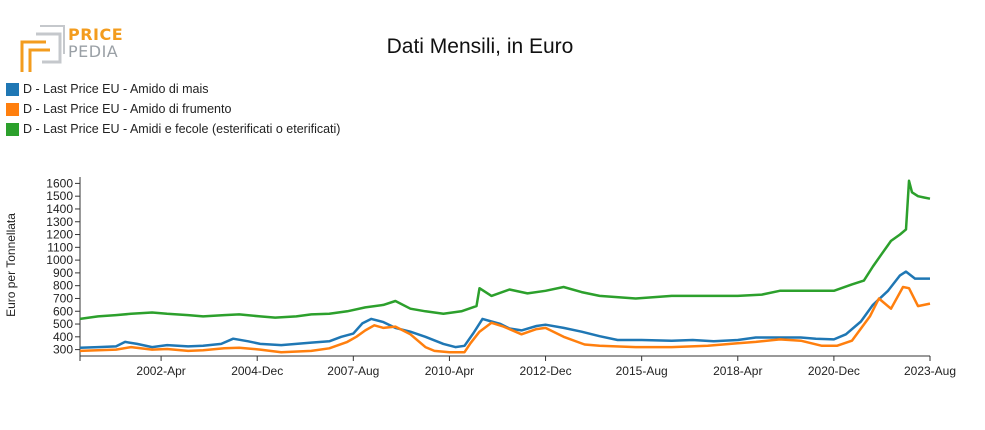  I want to click on x-tick-label: 2004-Dec, so click(257, 371).